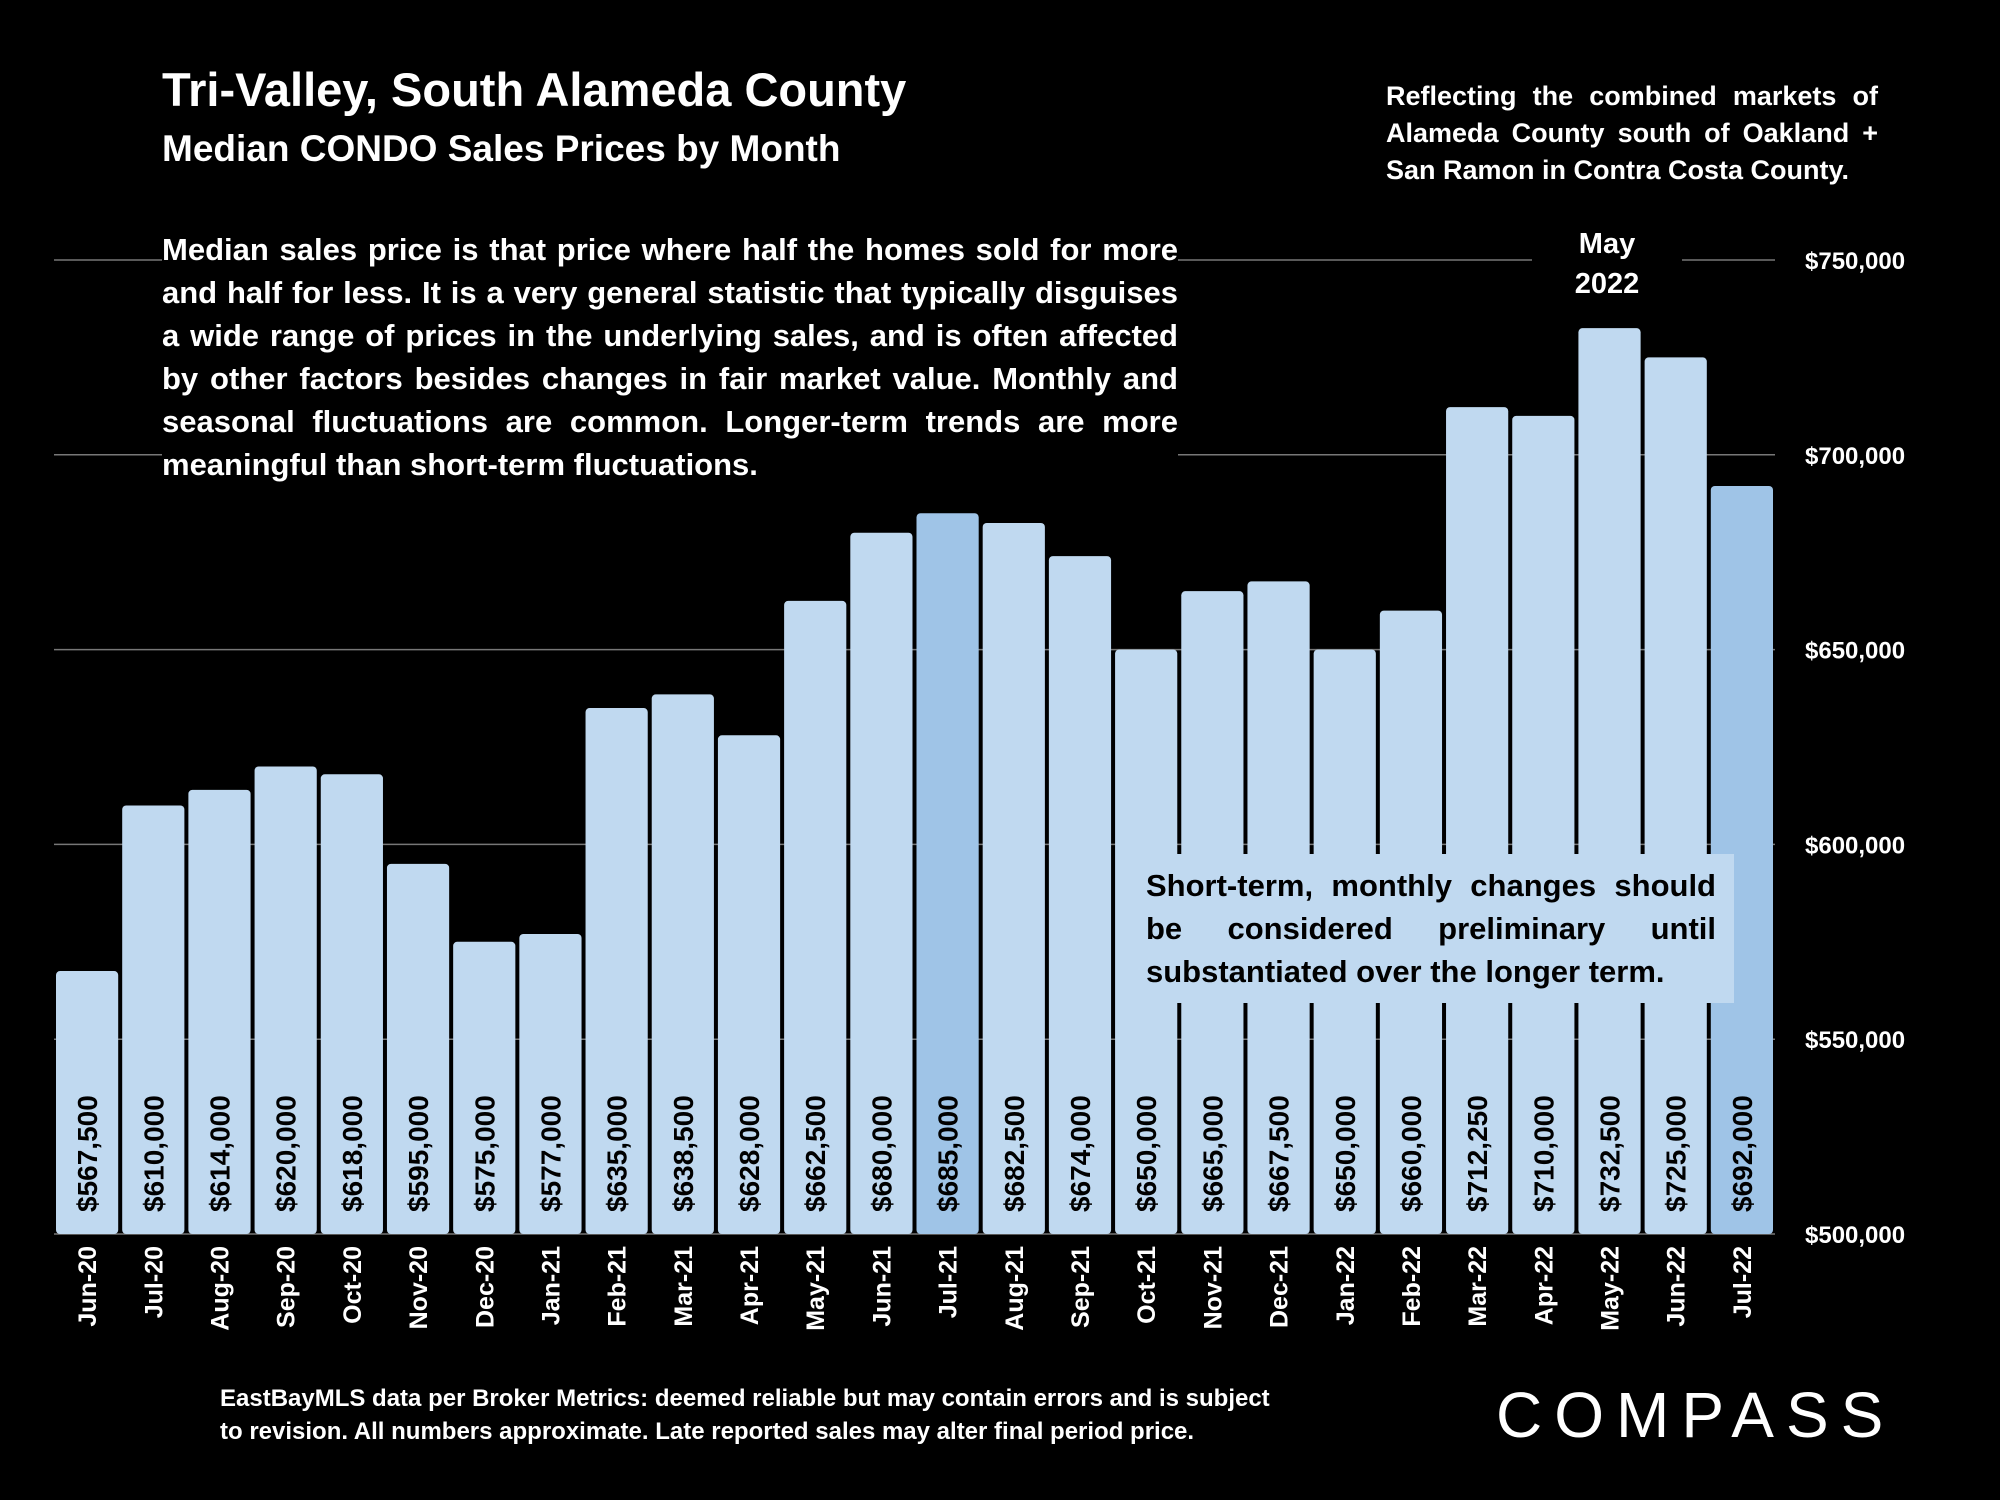  I want to click on x-tick-label: Feb-21, so click(618, 1286).